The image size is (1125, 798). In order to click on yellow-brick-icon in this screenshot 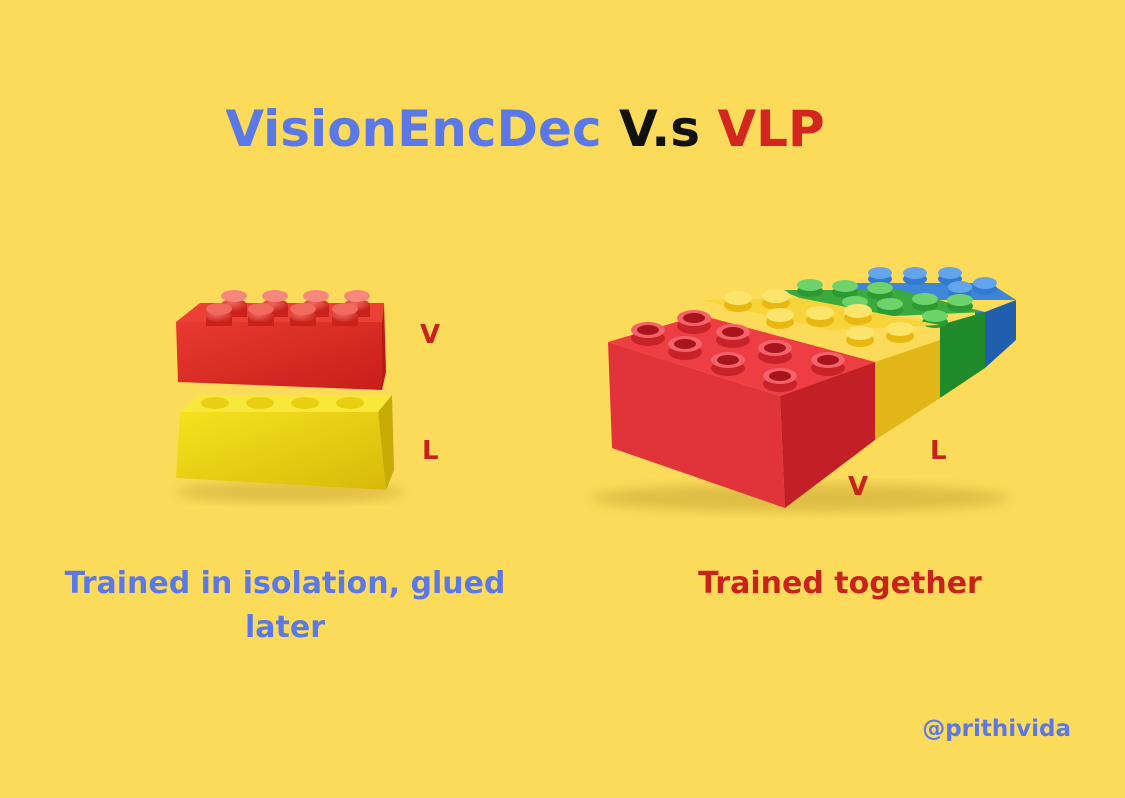, I will do `click(285, 442)`.